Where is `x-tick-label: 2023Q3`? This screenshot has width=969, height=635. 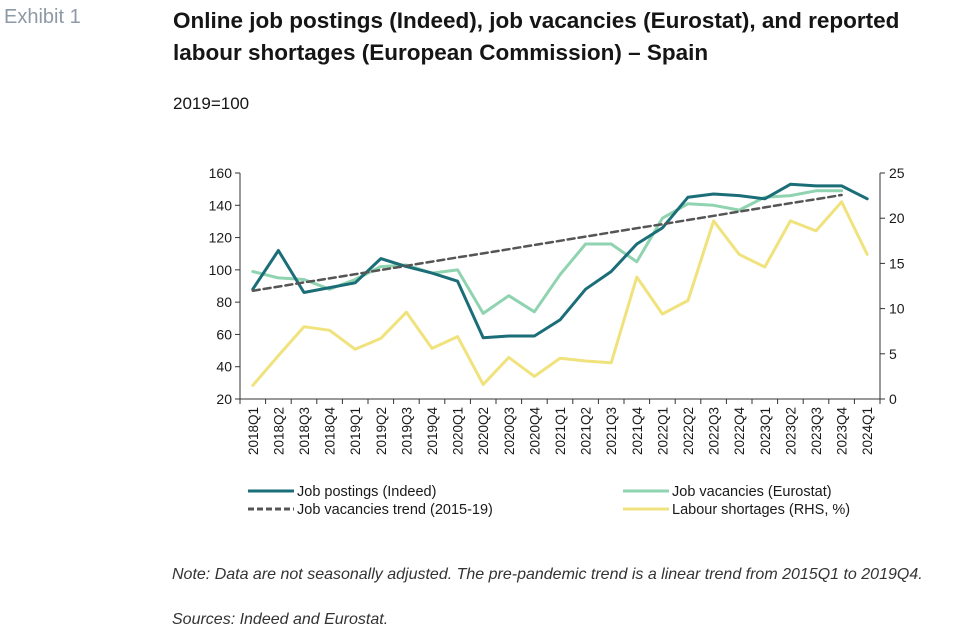
x-tick-label: 2023Q3 is located at coordinates (816, 431).